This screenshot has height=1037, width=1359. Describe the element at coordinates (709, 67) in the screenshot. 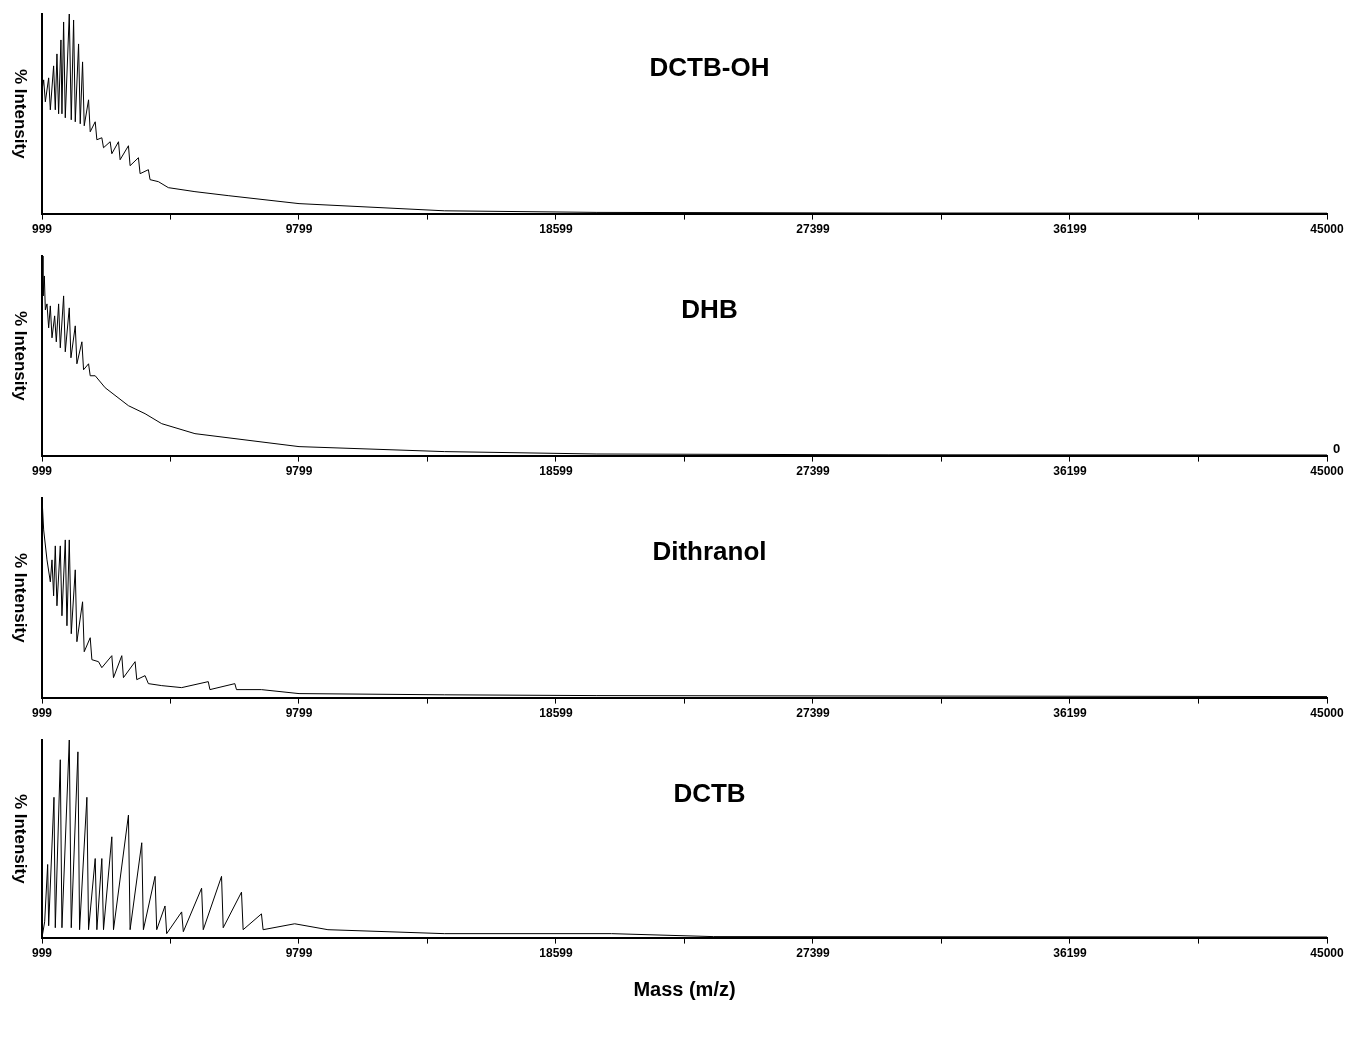

I see `text: DCTB-OH` at that location.